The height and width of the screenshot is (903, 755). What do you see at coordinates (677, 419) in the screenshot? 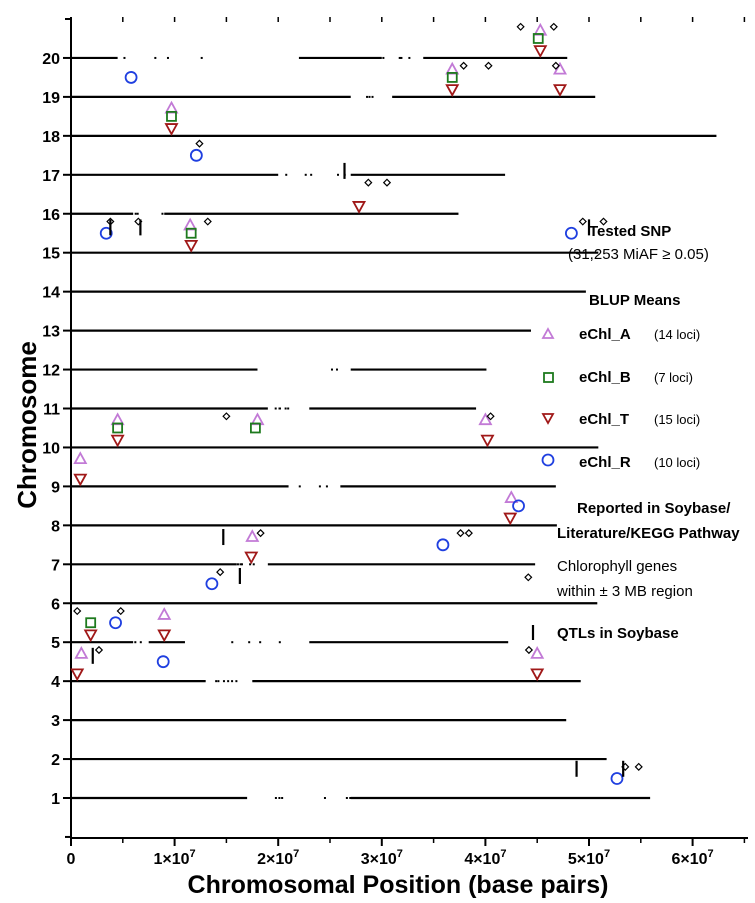
I see `legend-echl-t-count: (15 loci)` at bounding box center [677, 419].